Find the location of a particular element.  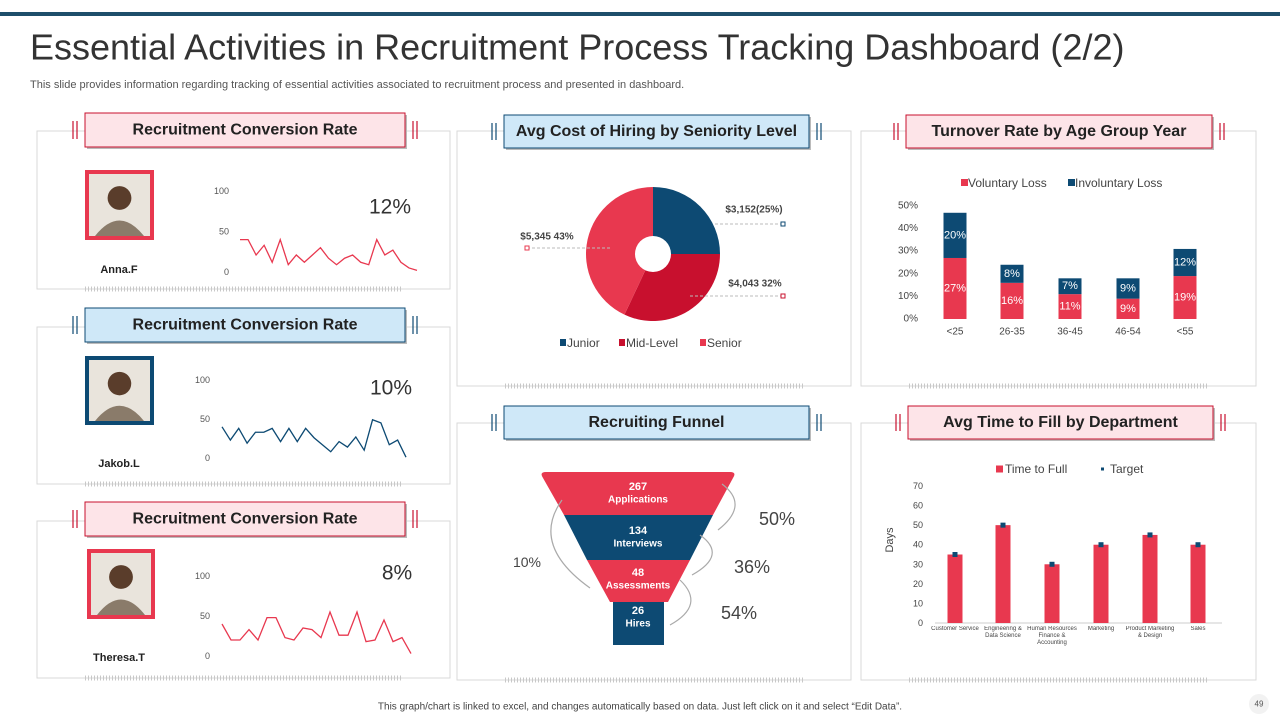

bar-label: 9% is located at coordinates (1128, 288).